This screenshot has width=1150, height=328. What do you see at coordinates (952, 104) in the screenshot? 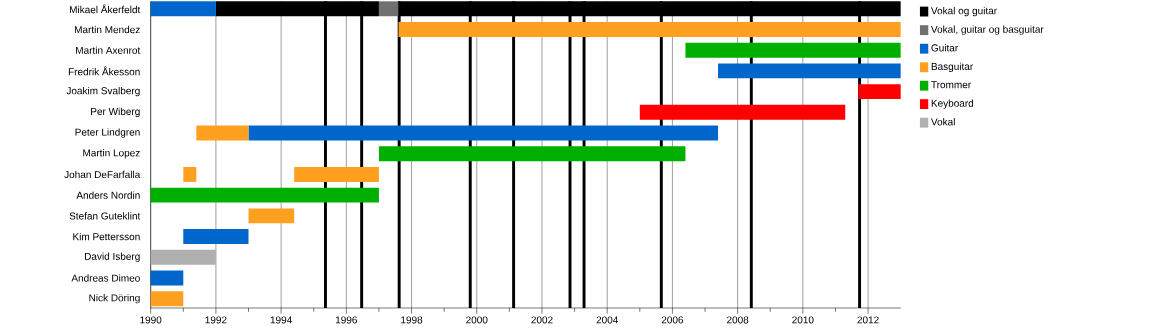
I see `legend-label: Keyboard` at bounding box center [952, 104].